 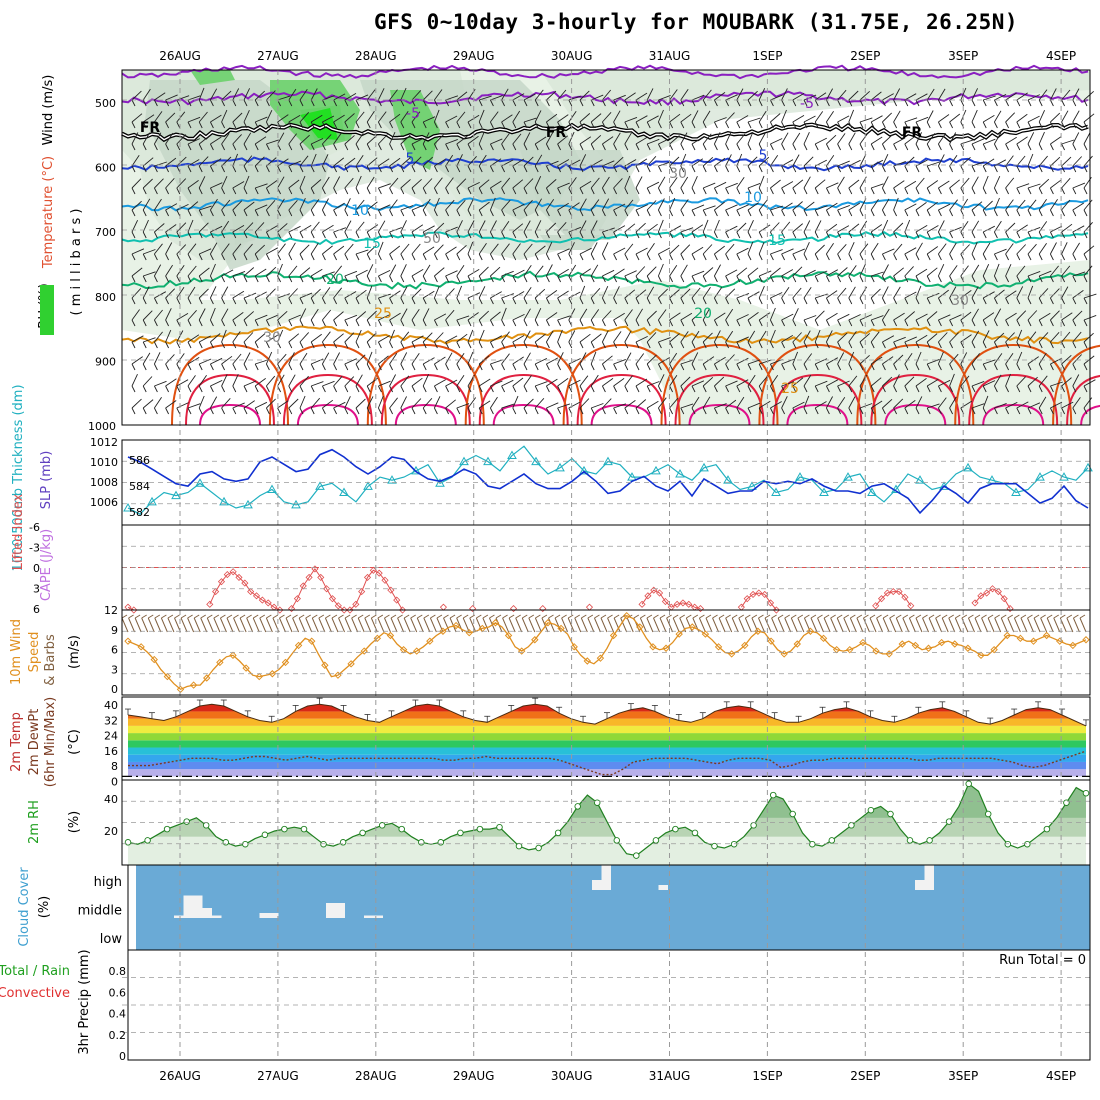 What do you see at coordinates (378, 916) in the screenshot?
I see `cloud-middle-bar` at bounding box center [378, 916].